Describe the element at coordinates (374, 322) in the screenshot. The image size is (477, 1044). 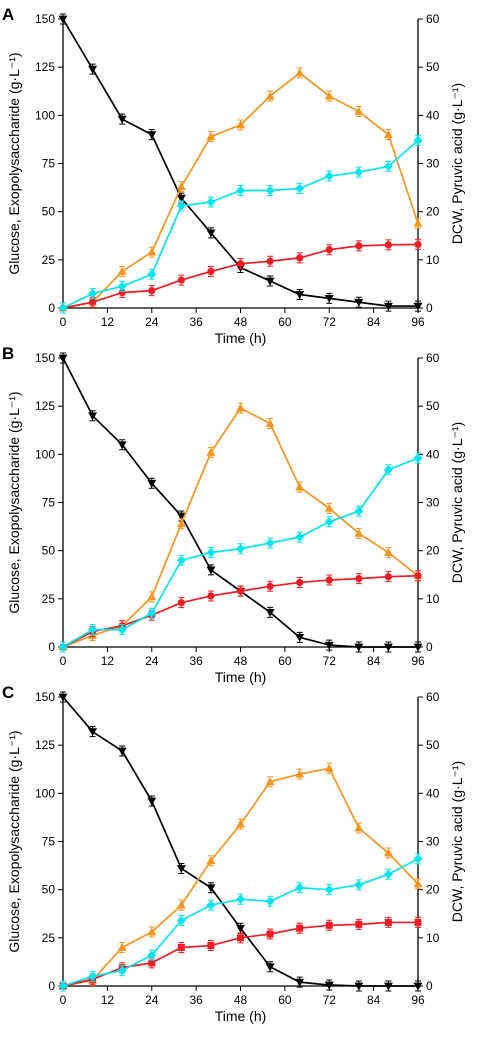
I see `x-tick-label: 84` at that location.